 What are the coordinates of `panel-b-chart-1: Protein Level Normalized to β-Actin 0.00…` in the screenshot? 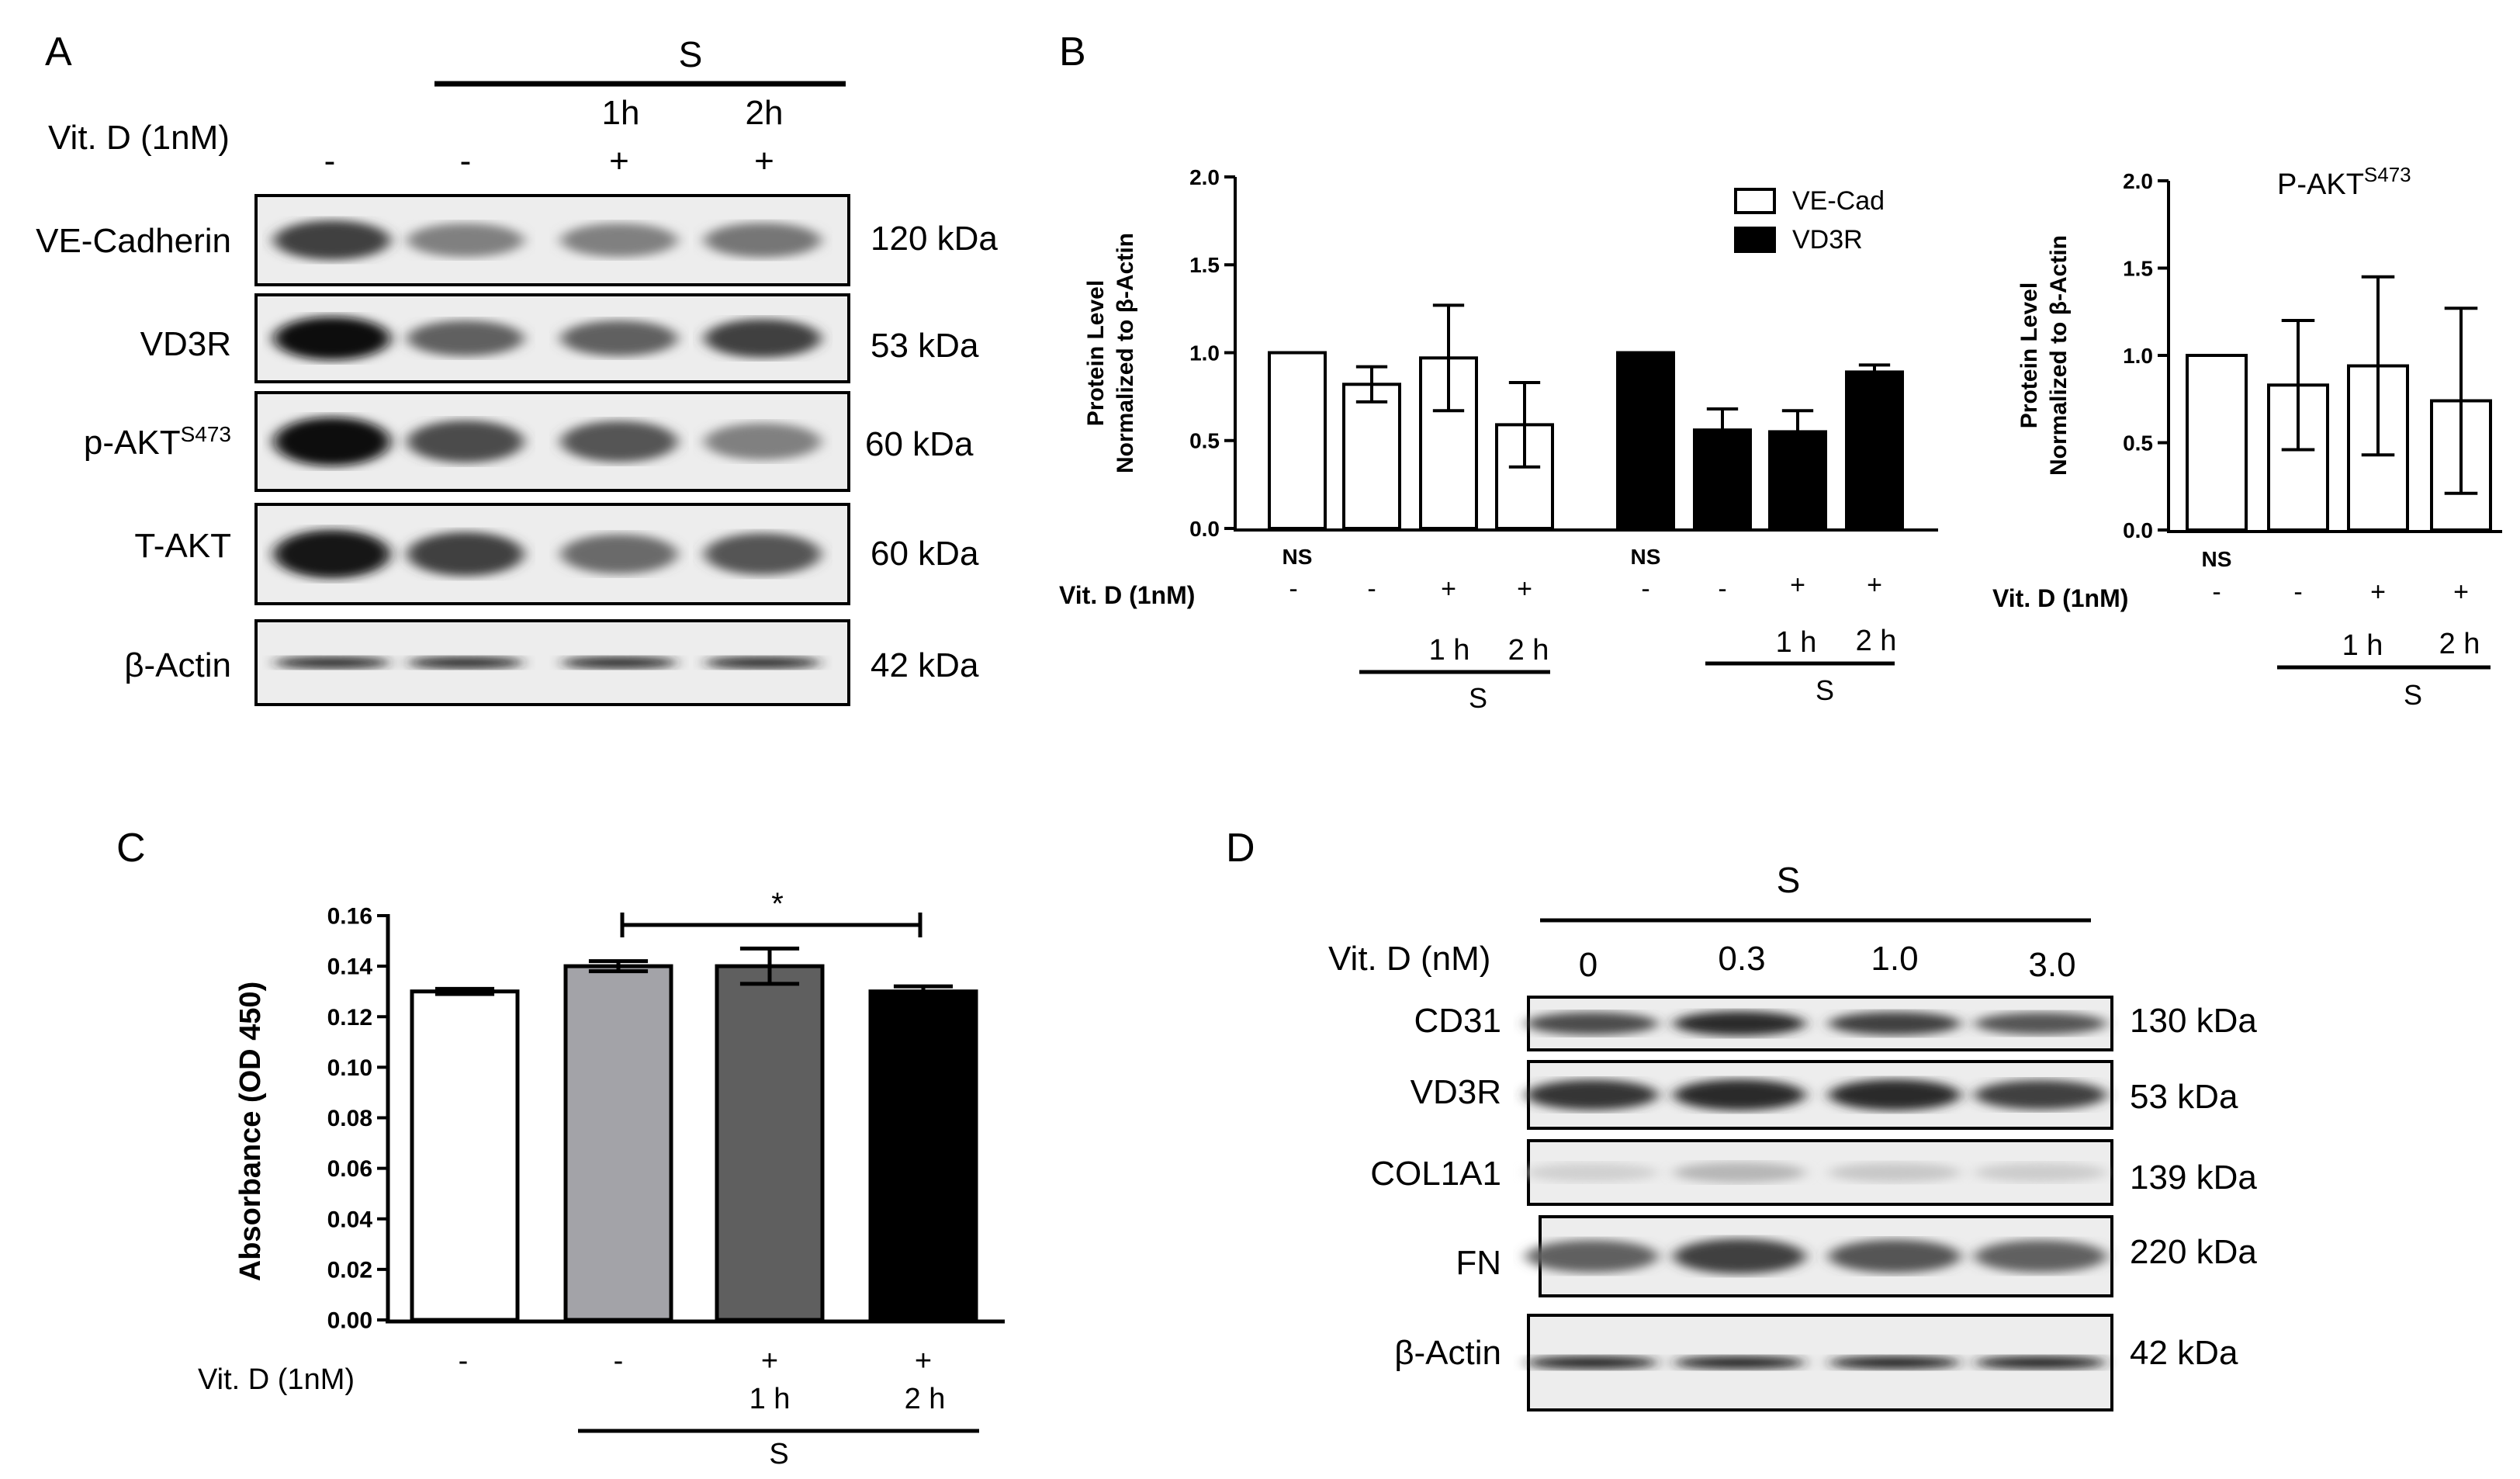 It's located at (1498, 439).